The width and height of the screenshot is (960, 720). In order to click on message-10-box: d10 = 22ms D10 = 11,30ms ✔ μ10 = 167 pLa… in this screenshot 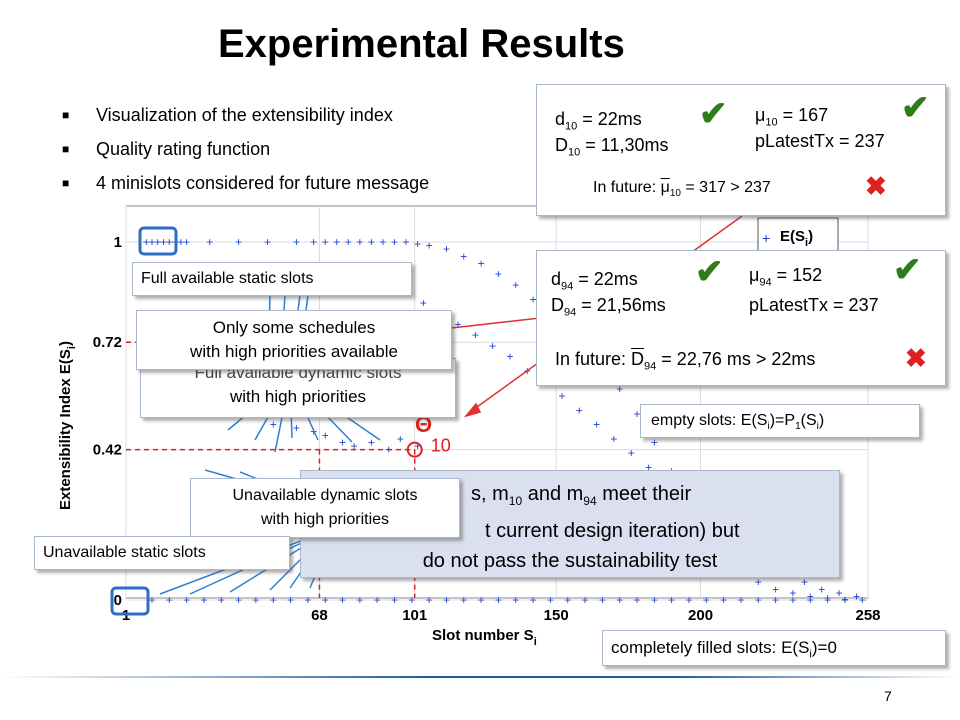, I will do `click(741, 150)`.